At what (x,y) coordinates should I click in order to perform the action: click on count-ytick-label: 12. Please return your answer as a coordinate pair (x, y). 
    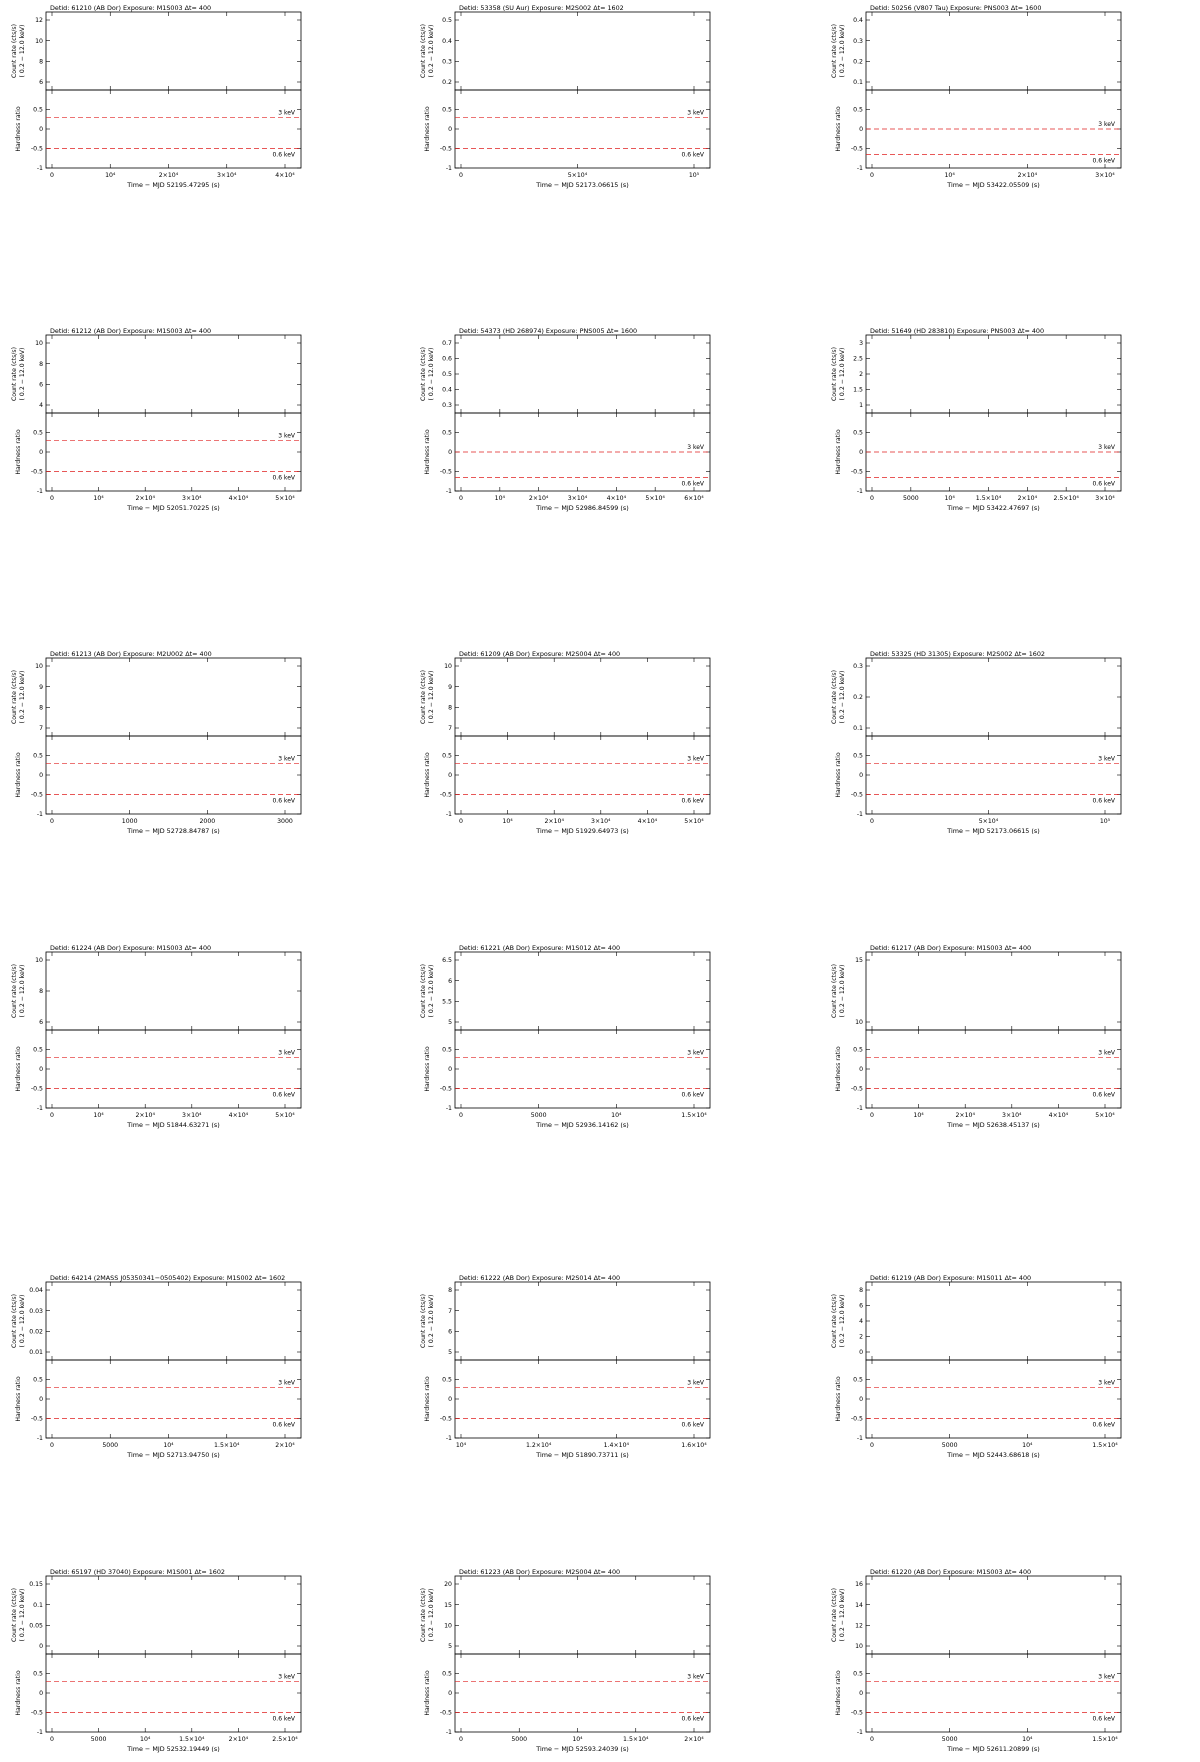
    Looking at the image, I should click on (39, 20).